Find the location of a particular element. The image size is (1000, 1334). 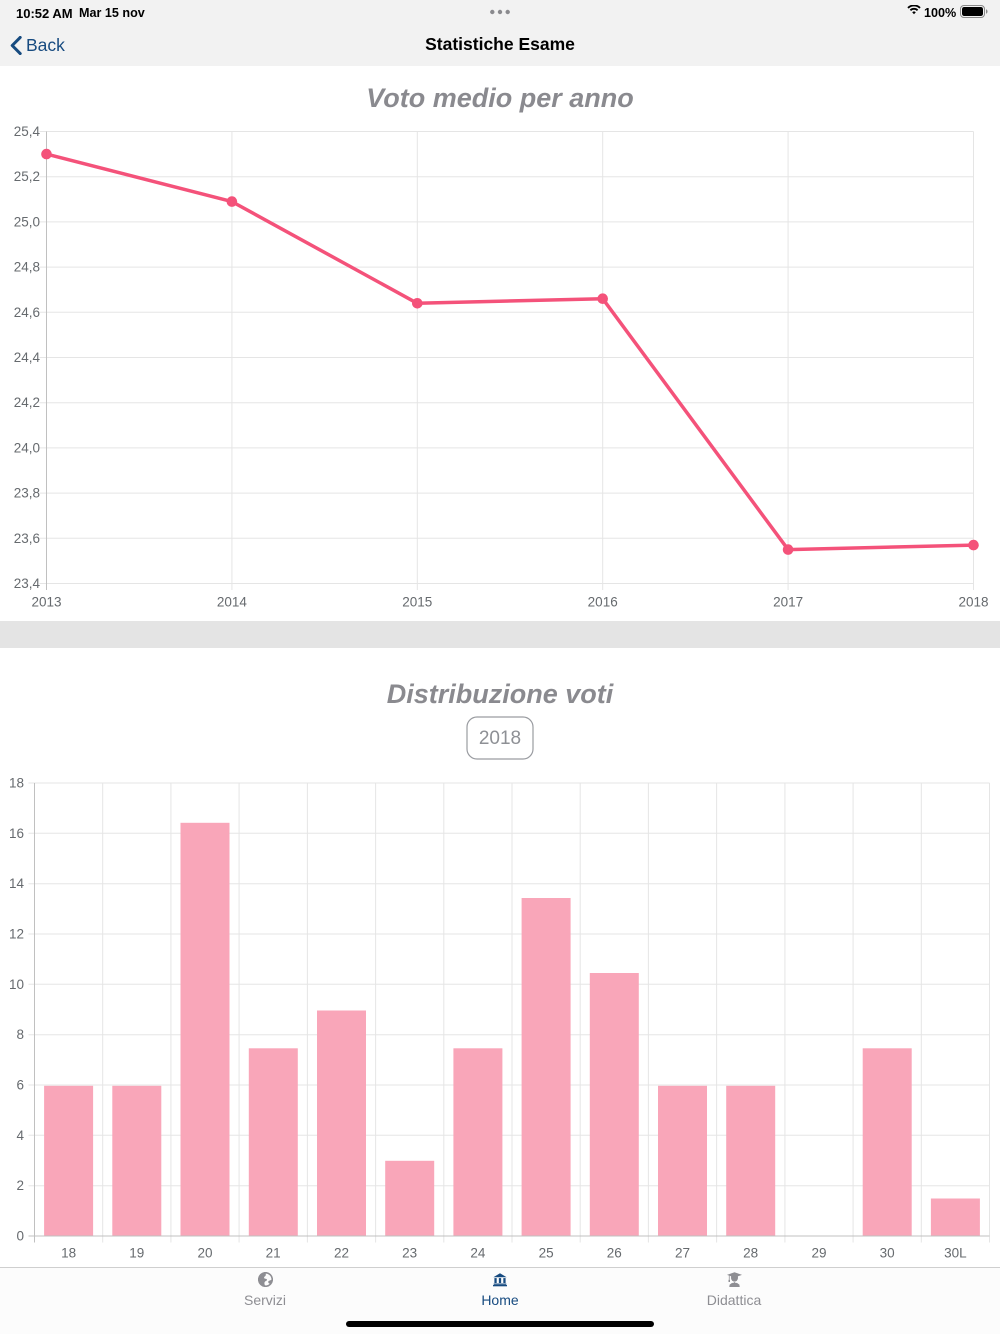

svg-text: 23,6 is located at coordinates (27, 538).